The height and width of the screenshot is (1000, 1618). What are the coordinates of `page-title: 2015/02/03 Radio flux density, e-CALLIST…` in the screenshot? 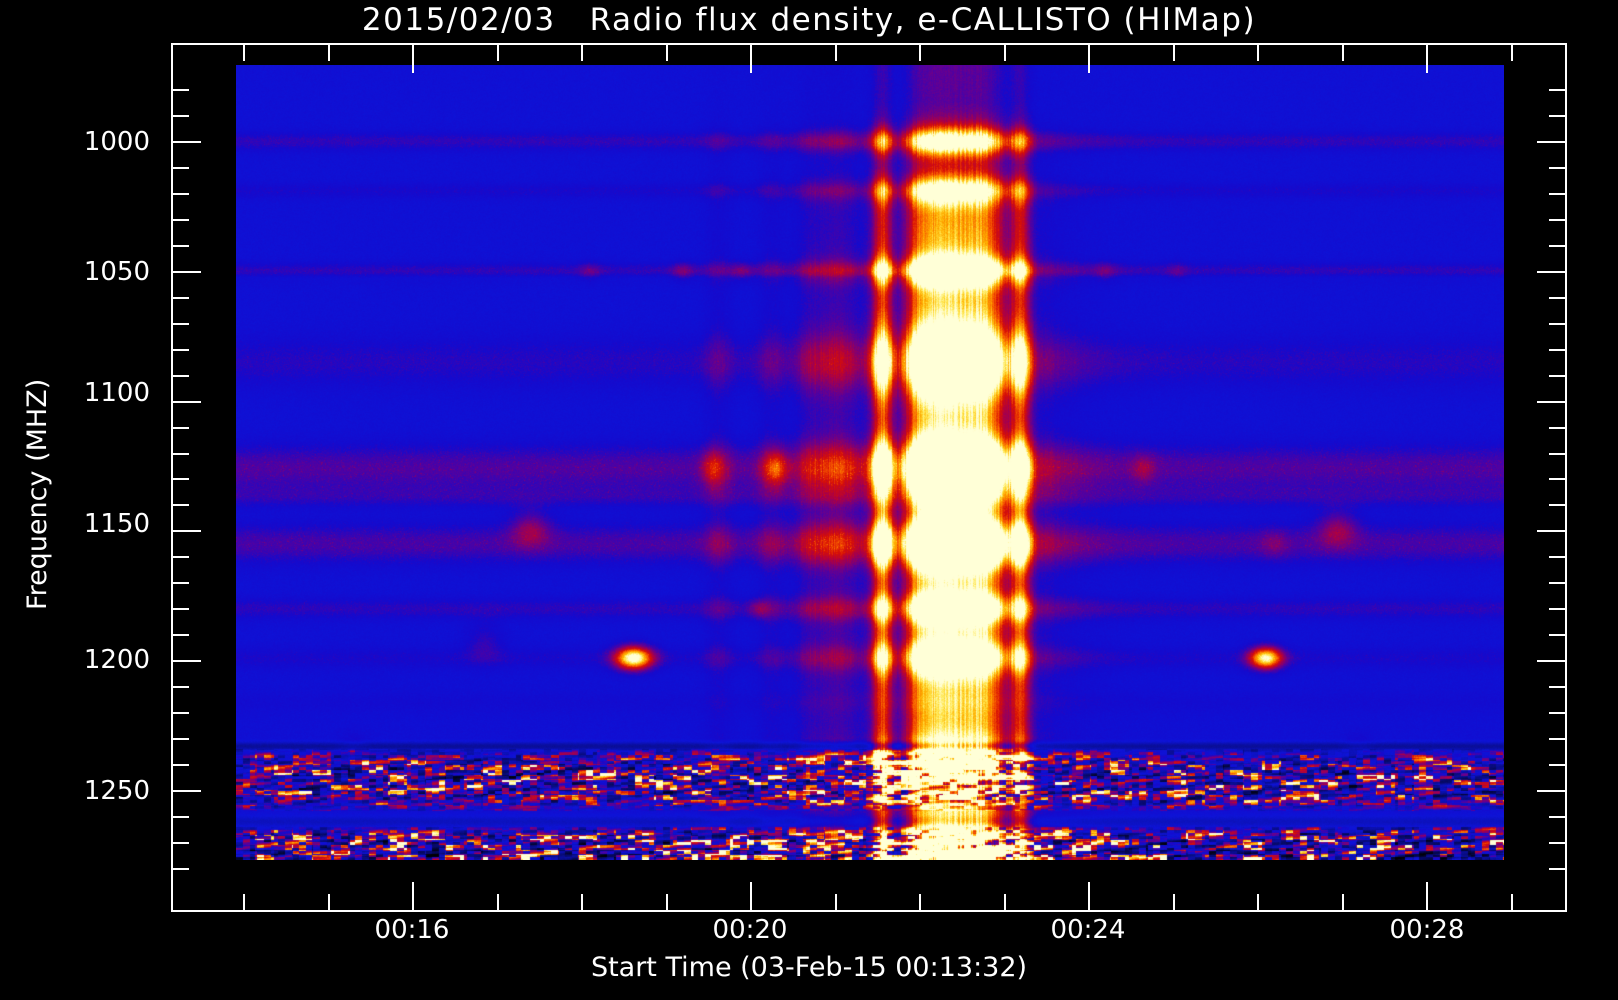 It's located at (809, 20).